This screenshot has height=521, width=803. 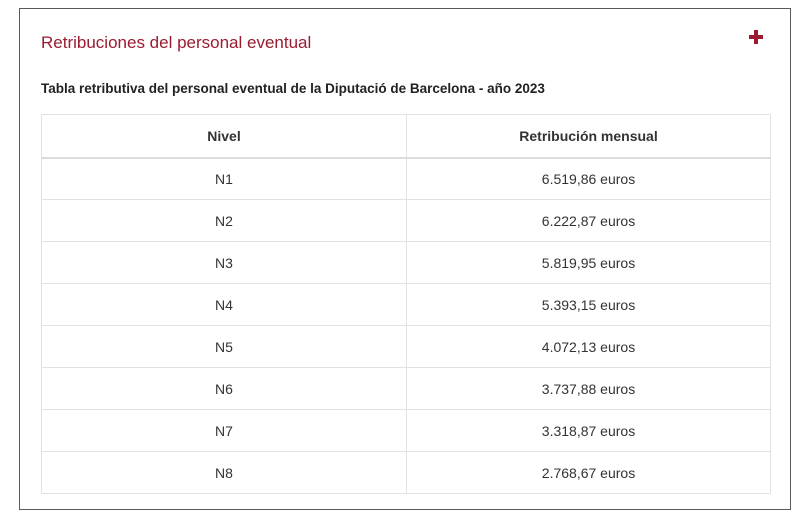 What do you see at coordinates (588, 220) in the screenshot?
I see `cell-retribucion: 6.222,87 euros` at bounding box center [588, 220].